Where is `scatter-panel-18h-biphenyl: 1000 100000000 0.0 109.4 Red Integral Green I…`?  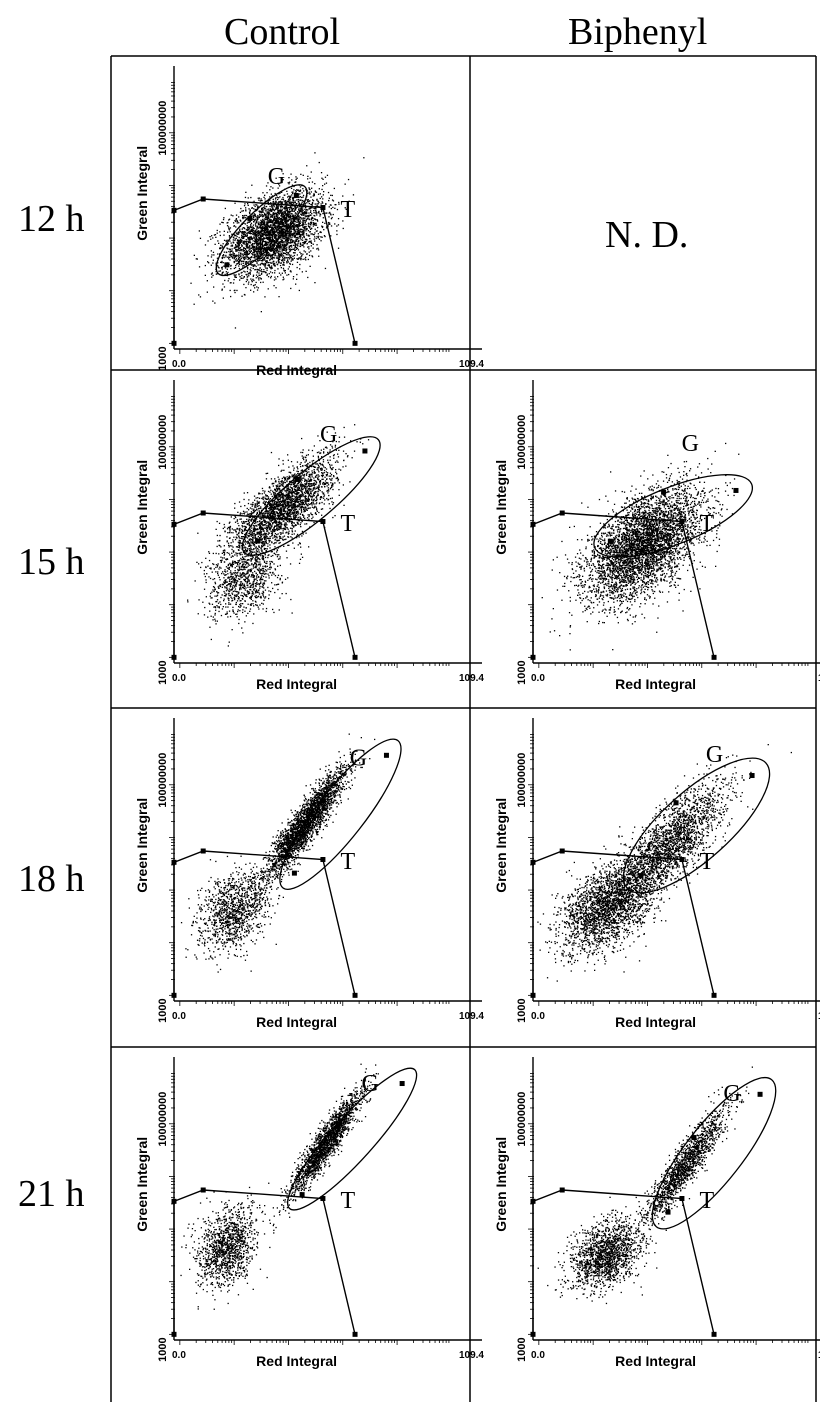
scatter-panel-18h-biphenyl: 1000 100000000 0.0 109.4 Red Integral Green I… is located at coordinates (656, 874).